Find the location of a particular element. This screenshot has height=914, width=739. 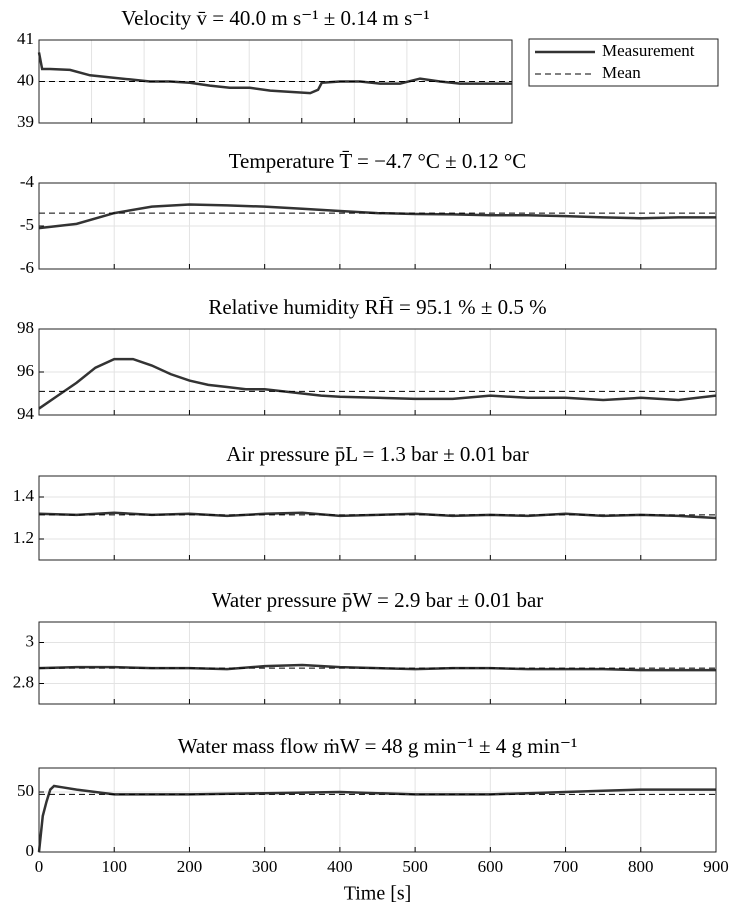

y-tick-label: -6 is located at coordinates (27, 267).